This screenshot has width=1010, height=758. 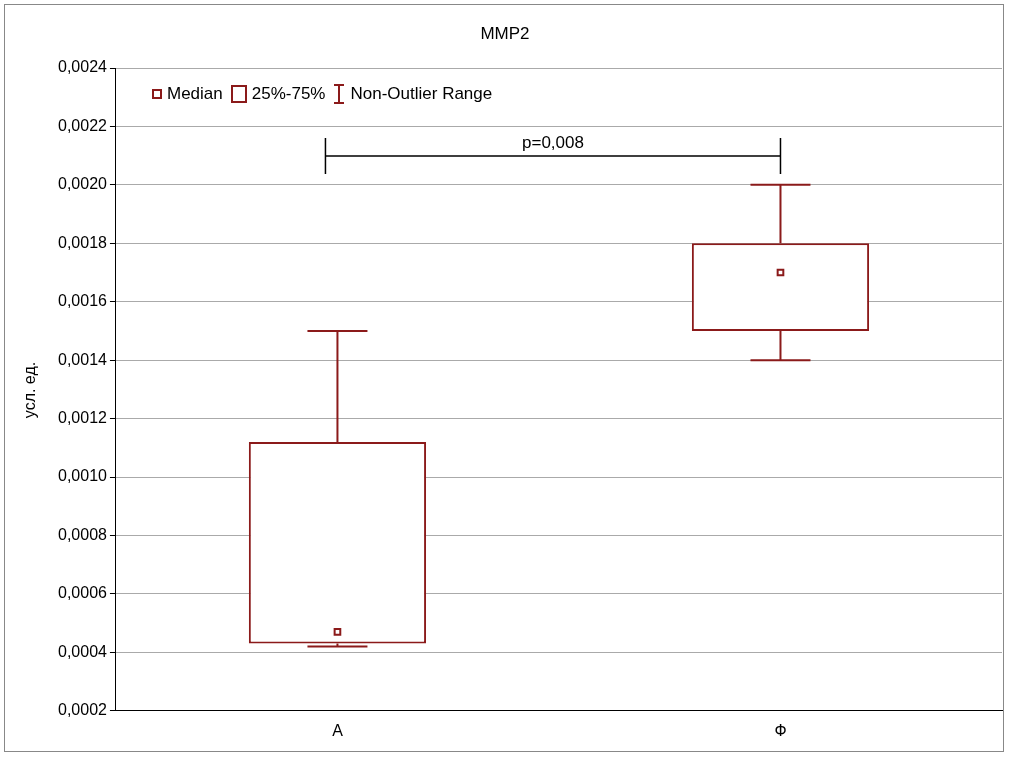 What do you see at coordinates (83, 125) in the screenshot?
I see `y-tick-label: 0,0022` at bounding box center [83, 125].